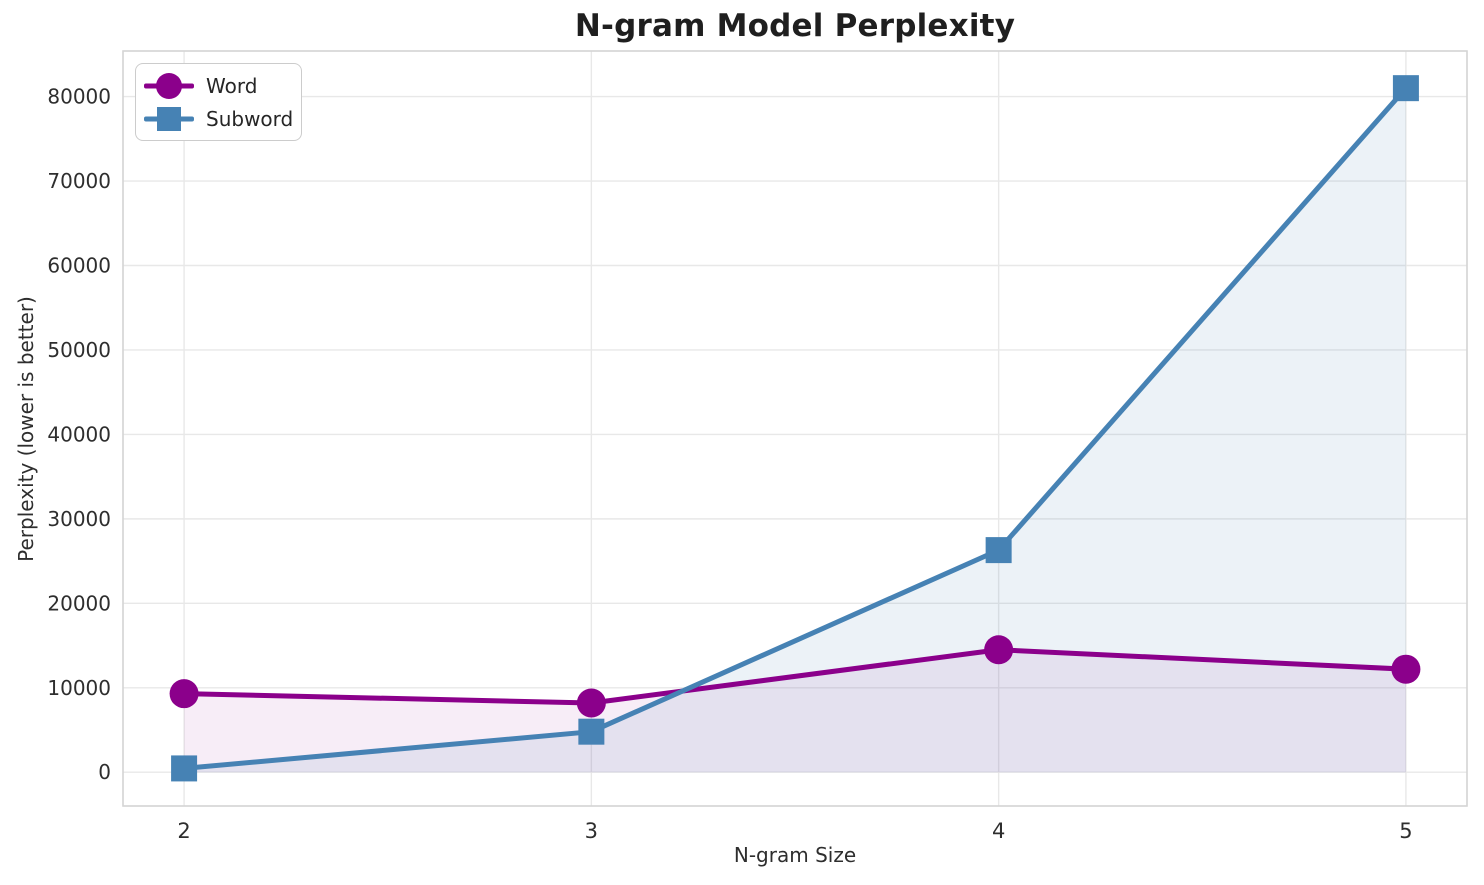 The image size is (1484, 885). Describe the element at coordinates (183, 831) in the screenshot. I see `x-tick-label: 2` at that location.